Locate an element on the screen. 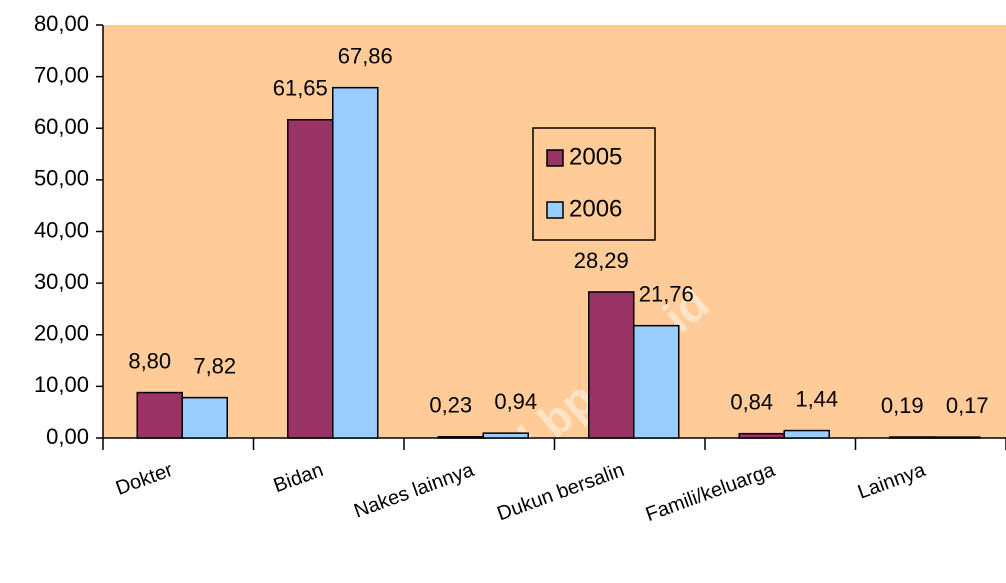 Image resolution: width=1006 pixels, height=583 pixels. y-tick-label: 40,00 is located at coordinates (61, 229).